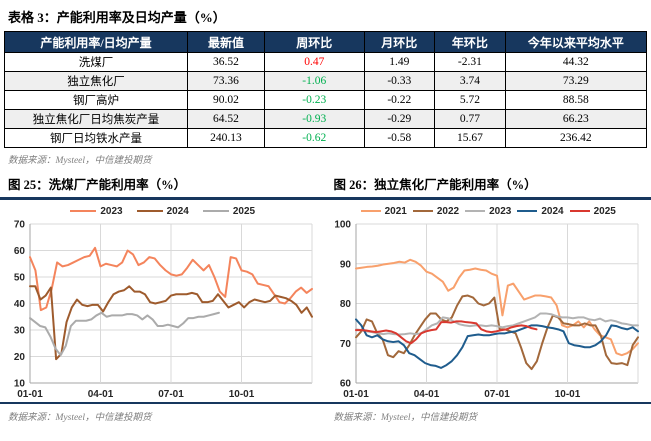  Describe the element at coordinates (576, 138) in the screenshot. I see `ytd-avg-value: 236.42` at that location.